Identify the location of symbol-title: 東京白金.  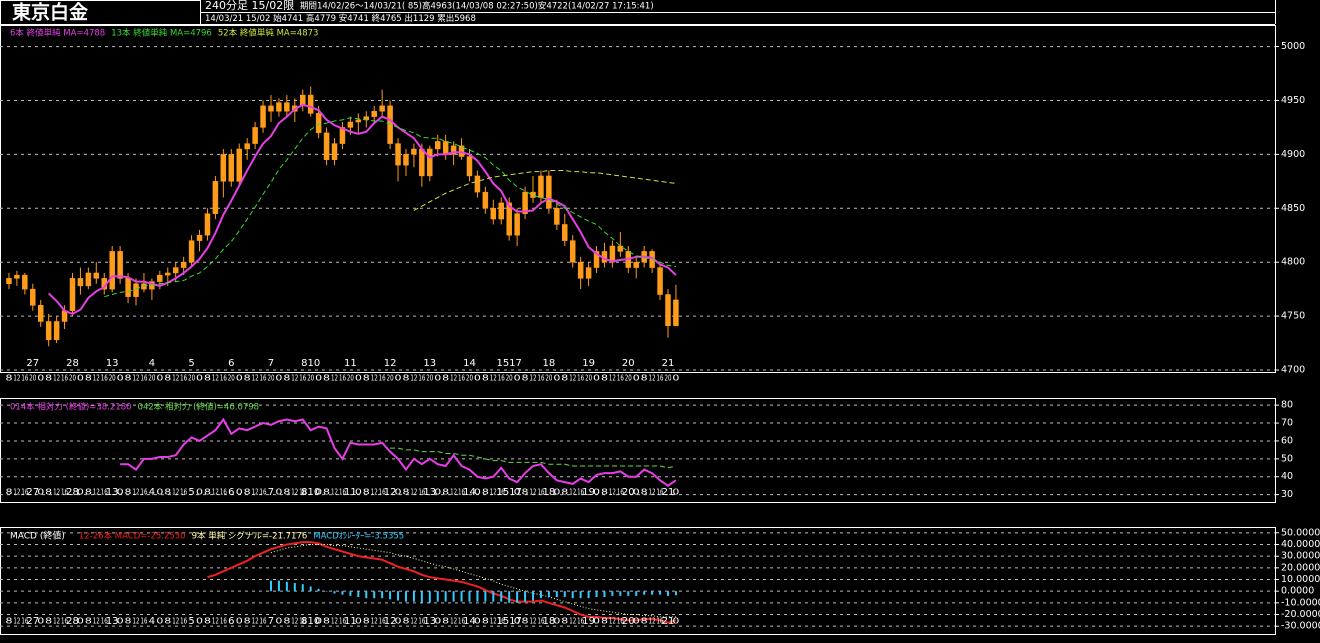
(50, 12).